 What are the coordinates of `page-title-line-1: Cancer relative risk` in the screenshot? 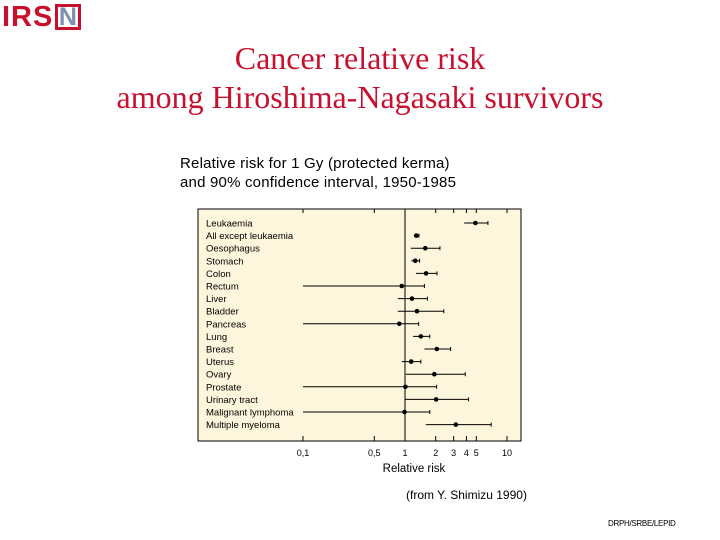 It's located at (360, 58).